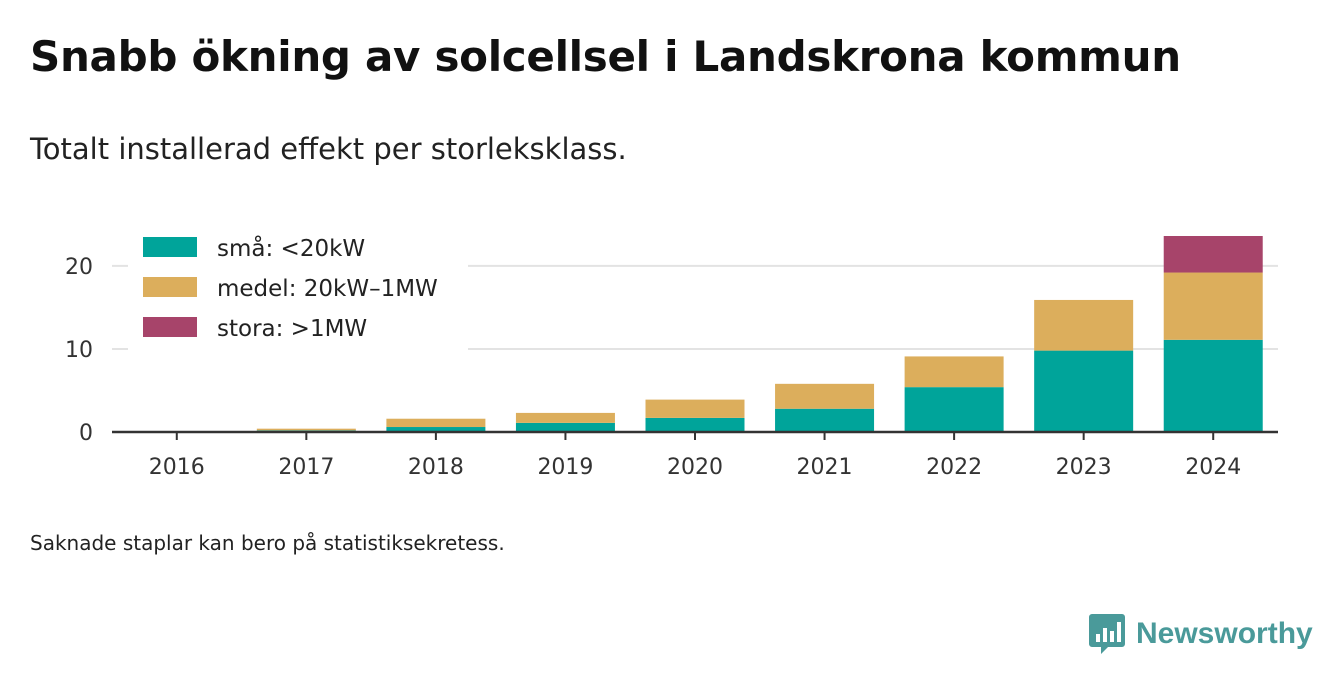  I want to click on x-tick-label-2024: 2024, so click(1213, 467).